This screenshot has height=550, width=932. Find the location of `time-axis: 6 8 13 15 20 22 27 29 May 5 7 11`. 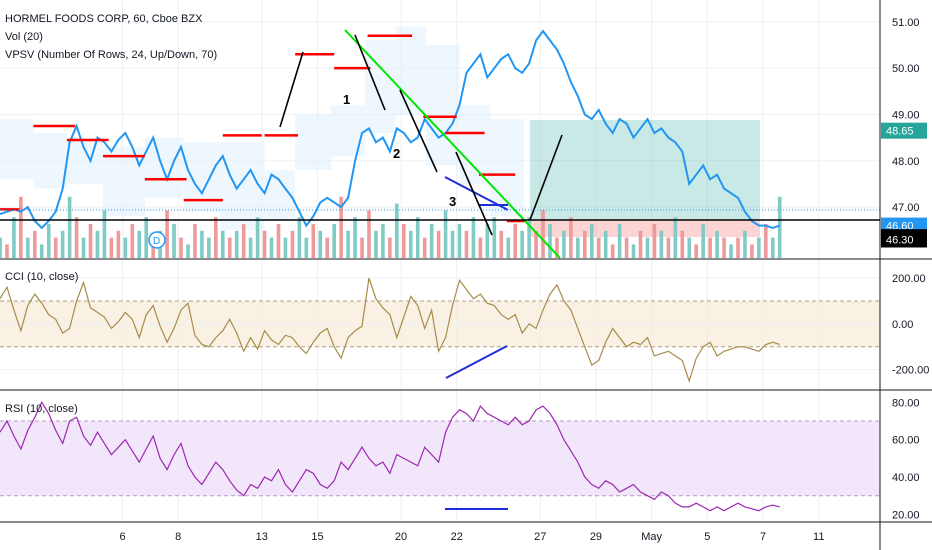

time-axis: 6 8 13 15 20 22 27 29 May 5 7 11 is located at coordinates (471, 537).